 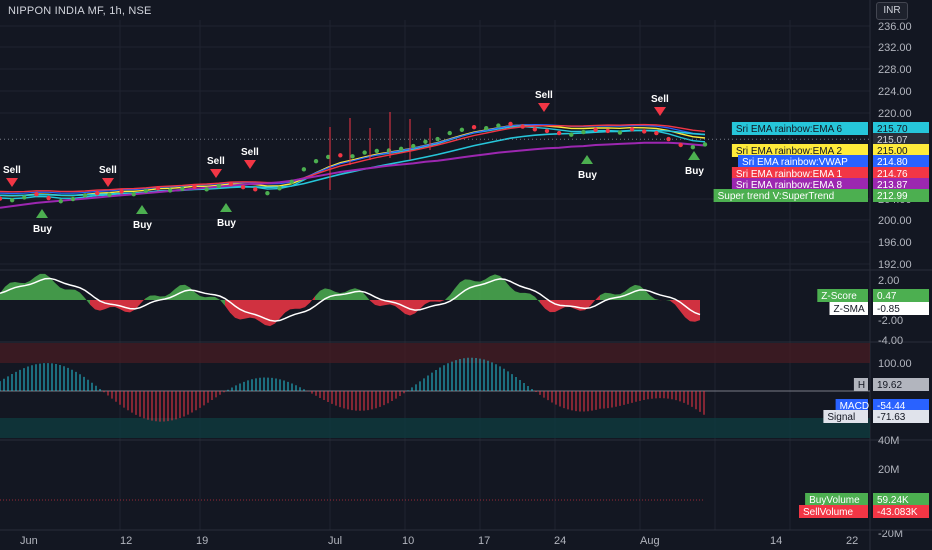 I want to click on price-axis-tick: 220.00, so click(x=895, y=114).